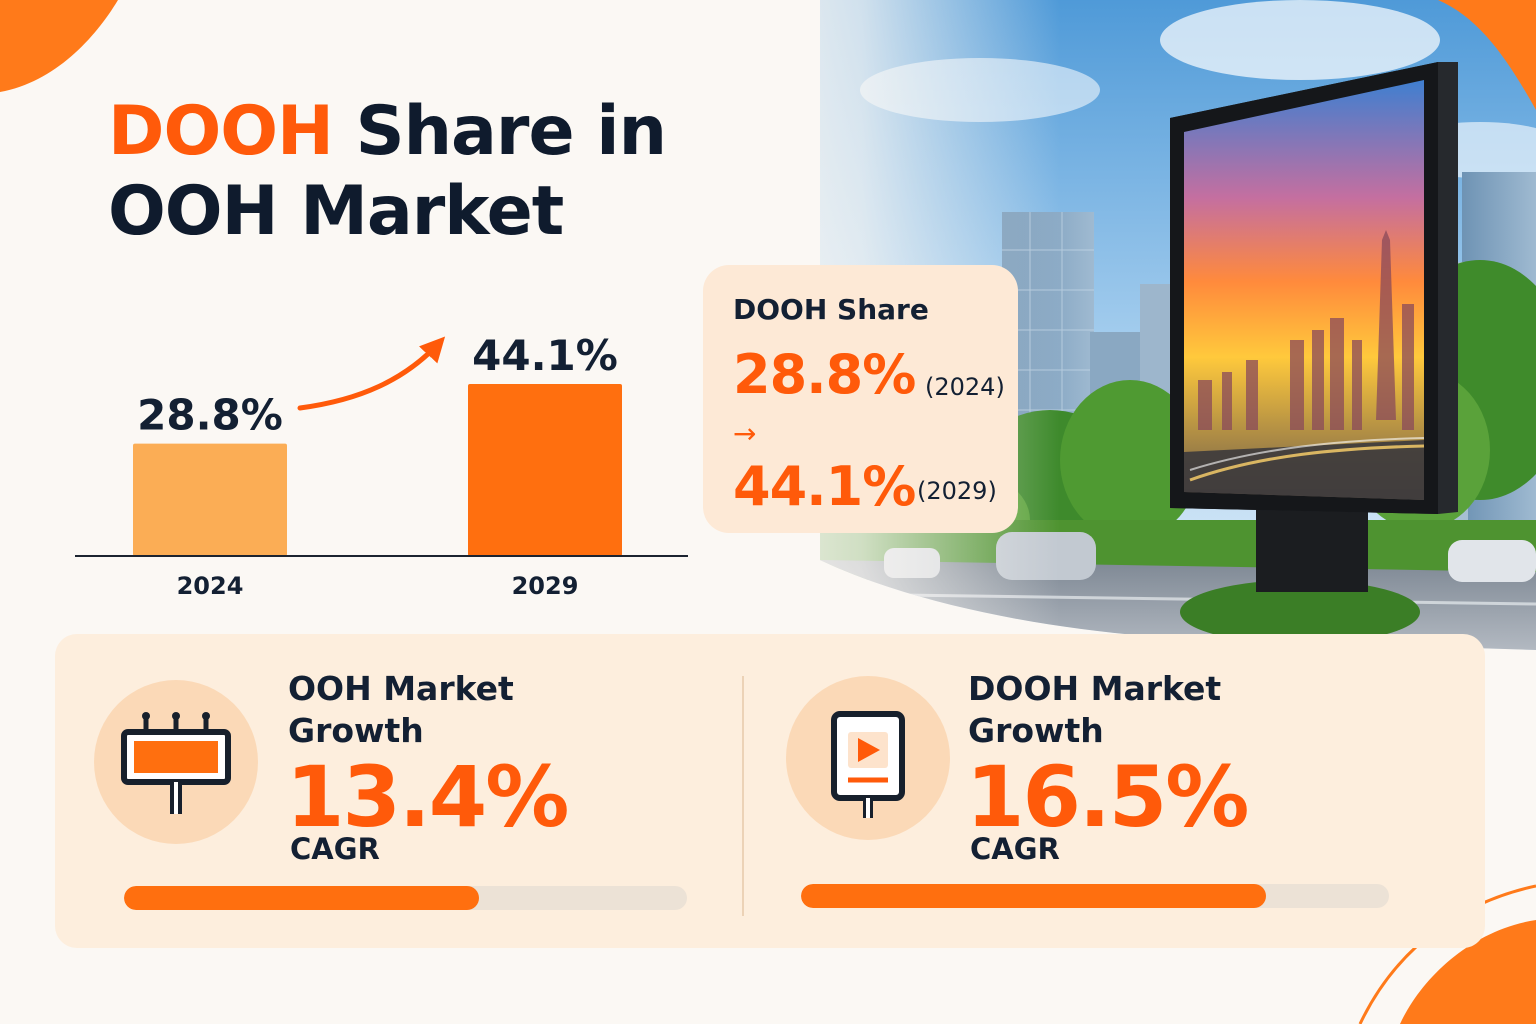 This screenshot has height=1024, width=1536. What do you see at coordinates (831, 309) in the screenshot?
I see `dooh-share-label: DOOH Share` at bounding box center [831, 309].